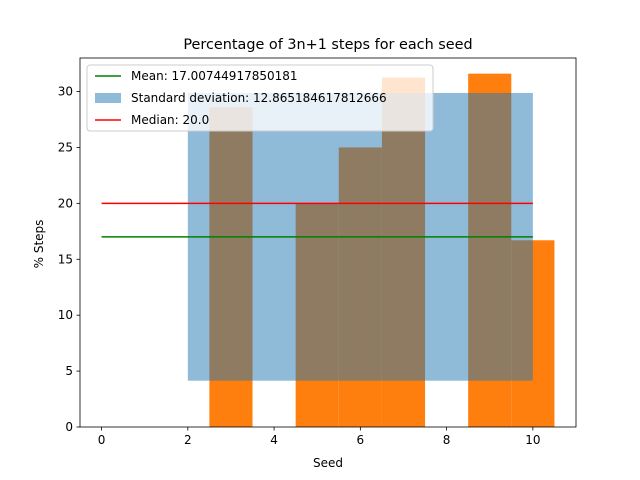  Describe the element at coordinates (532, 440) in the screenshot. I see `x-tick-label-10: 10` at that location.